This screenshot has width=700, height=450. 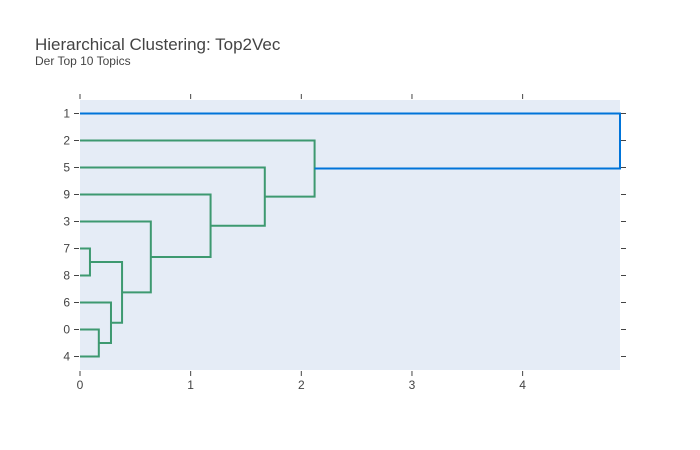 What do you see at coordinates (522, 385) in the screenshot?
I see `x-tick-label: 4` at bounding box center [522, 385].